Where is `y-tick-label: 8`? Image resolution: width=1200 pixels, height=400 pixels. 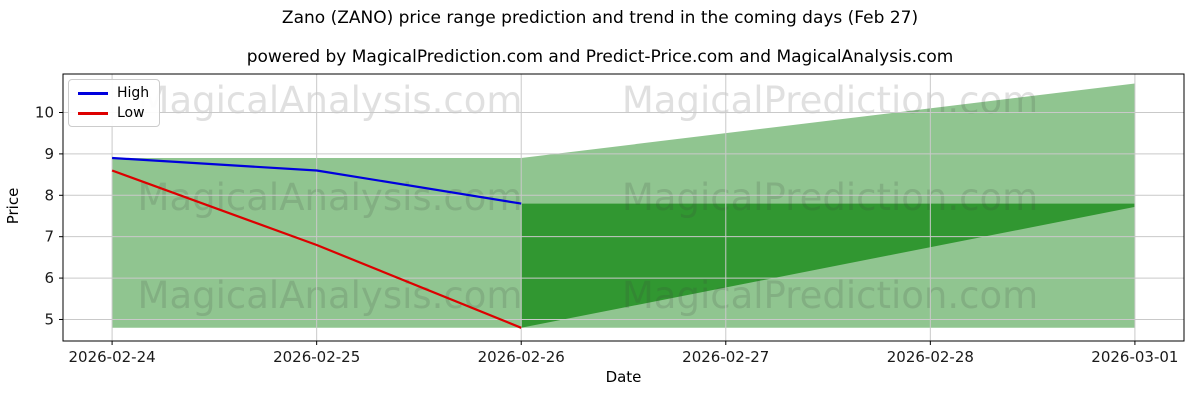 y-tick-label: 8 is located at coordinates (49, 195).